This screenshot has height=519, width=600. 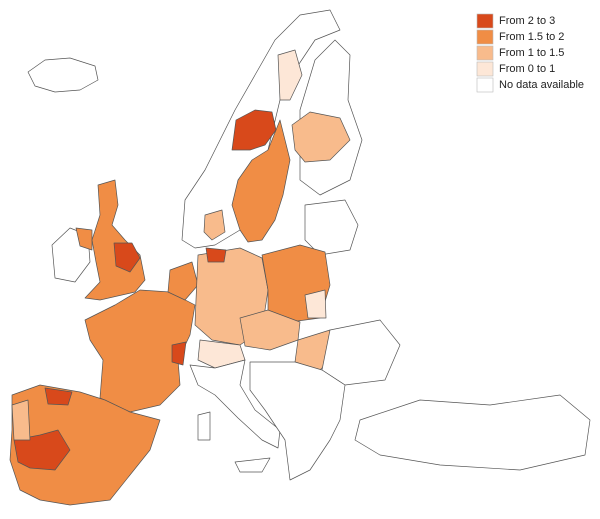 I want to click on legend-label: From 2 to 3, so click(x=527, y=21).